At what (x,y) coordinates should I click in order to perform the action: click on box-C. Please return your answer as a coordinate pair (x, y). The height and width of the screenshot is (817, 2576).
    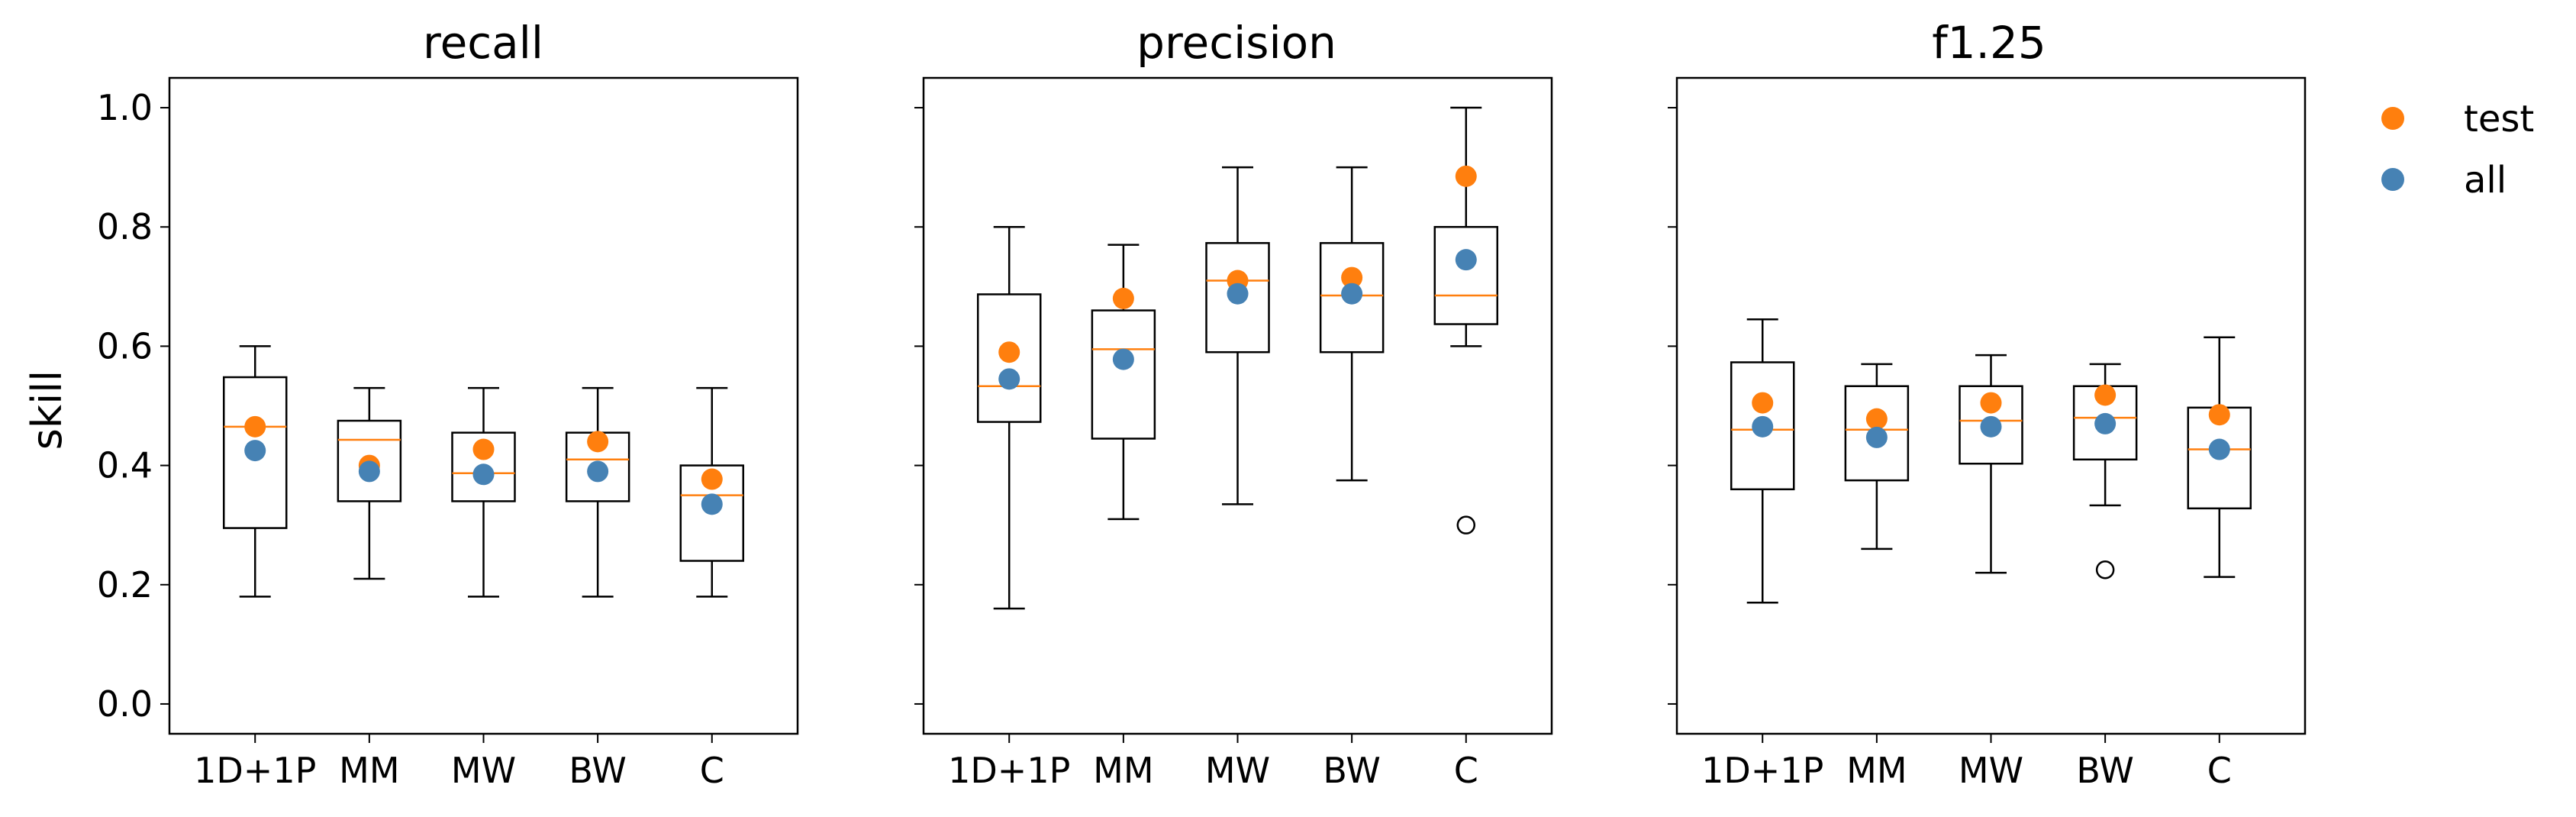
    Looking at the image, I should click on (712, 492).